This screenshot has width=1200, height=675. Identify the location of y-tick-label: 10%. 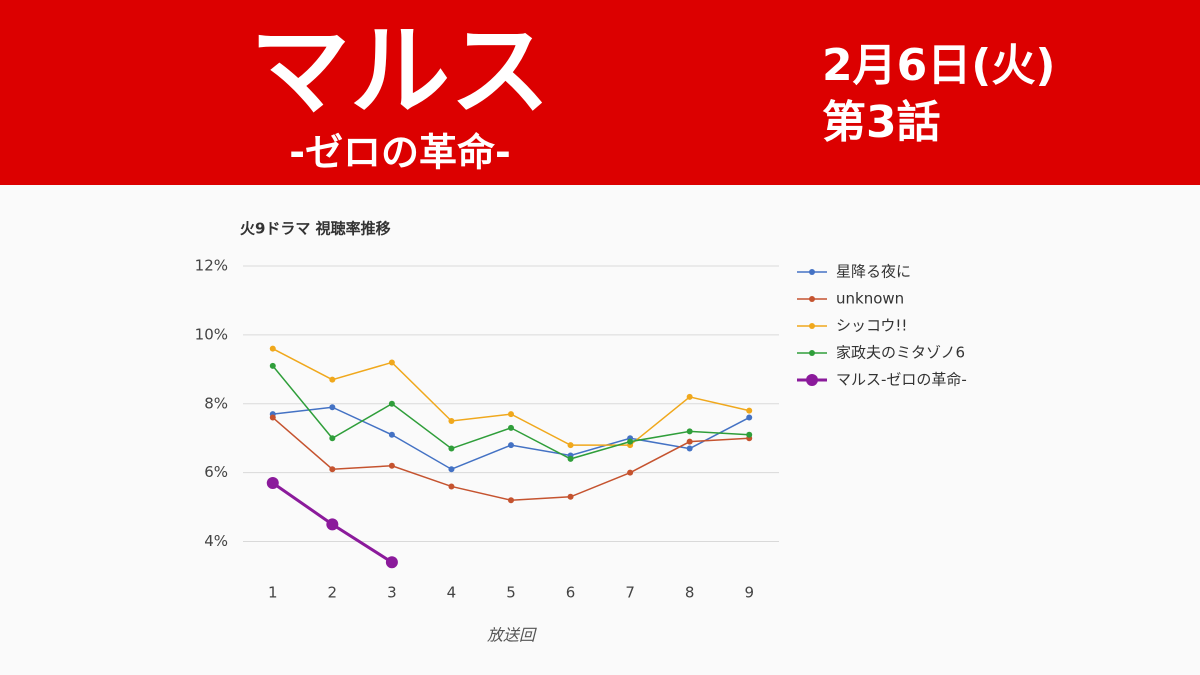
(211, 334).